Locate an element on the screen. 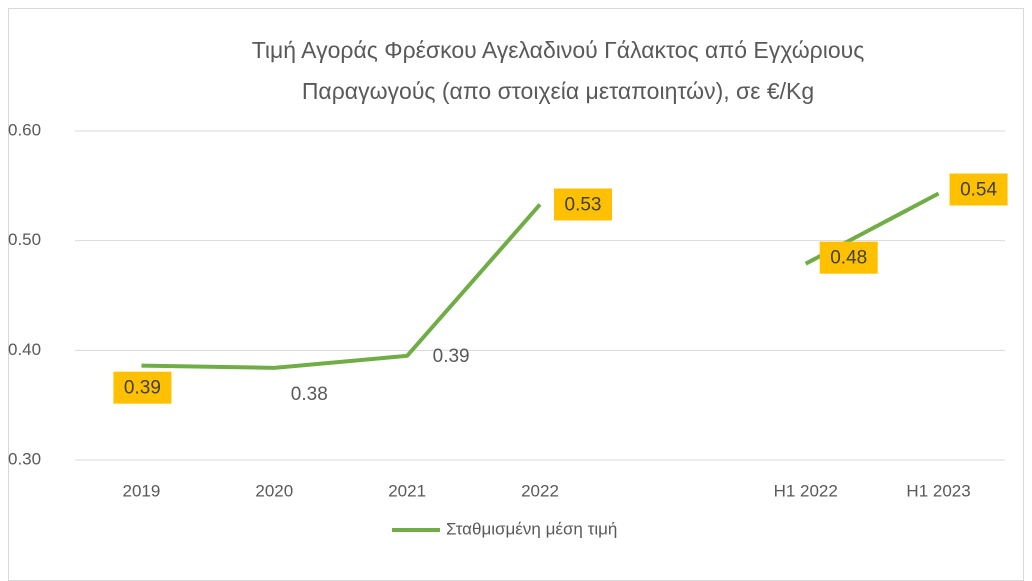  data-label: 0.53 is located at coordinates (583, 204).